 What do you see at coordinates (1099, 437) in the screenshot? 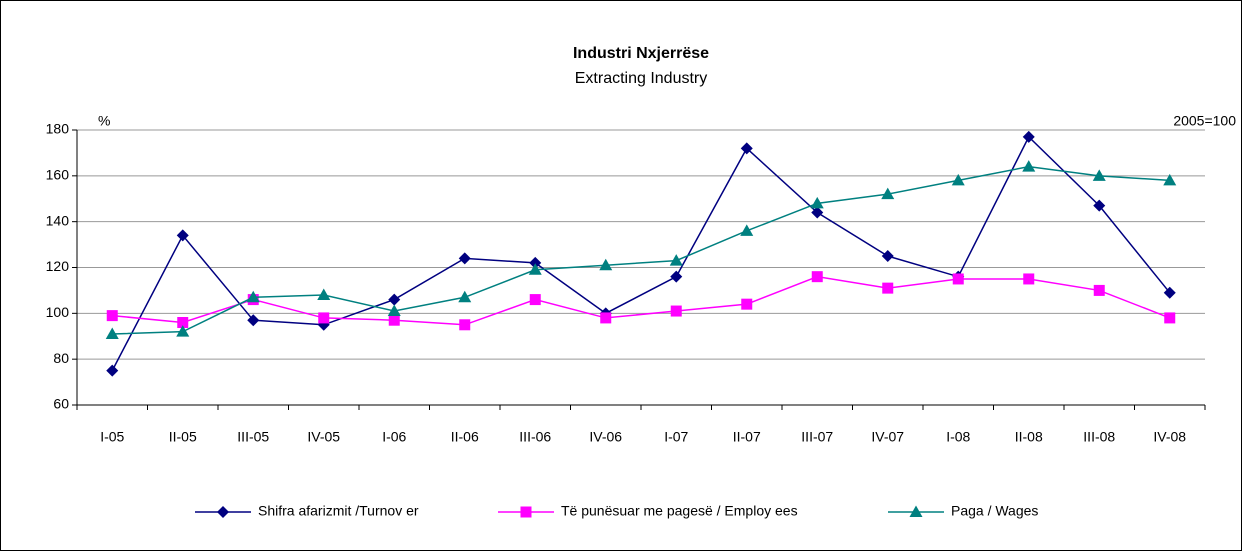
I see `x-tick-label: III-08` at bounding box center [1099, 437].